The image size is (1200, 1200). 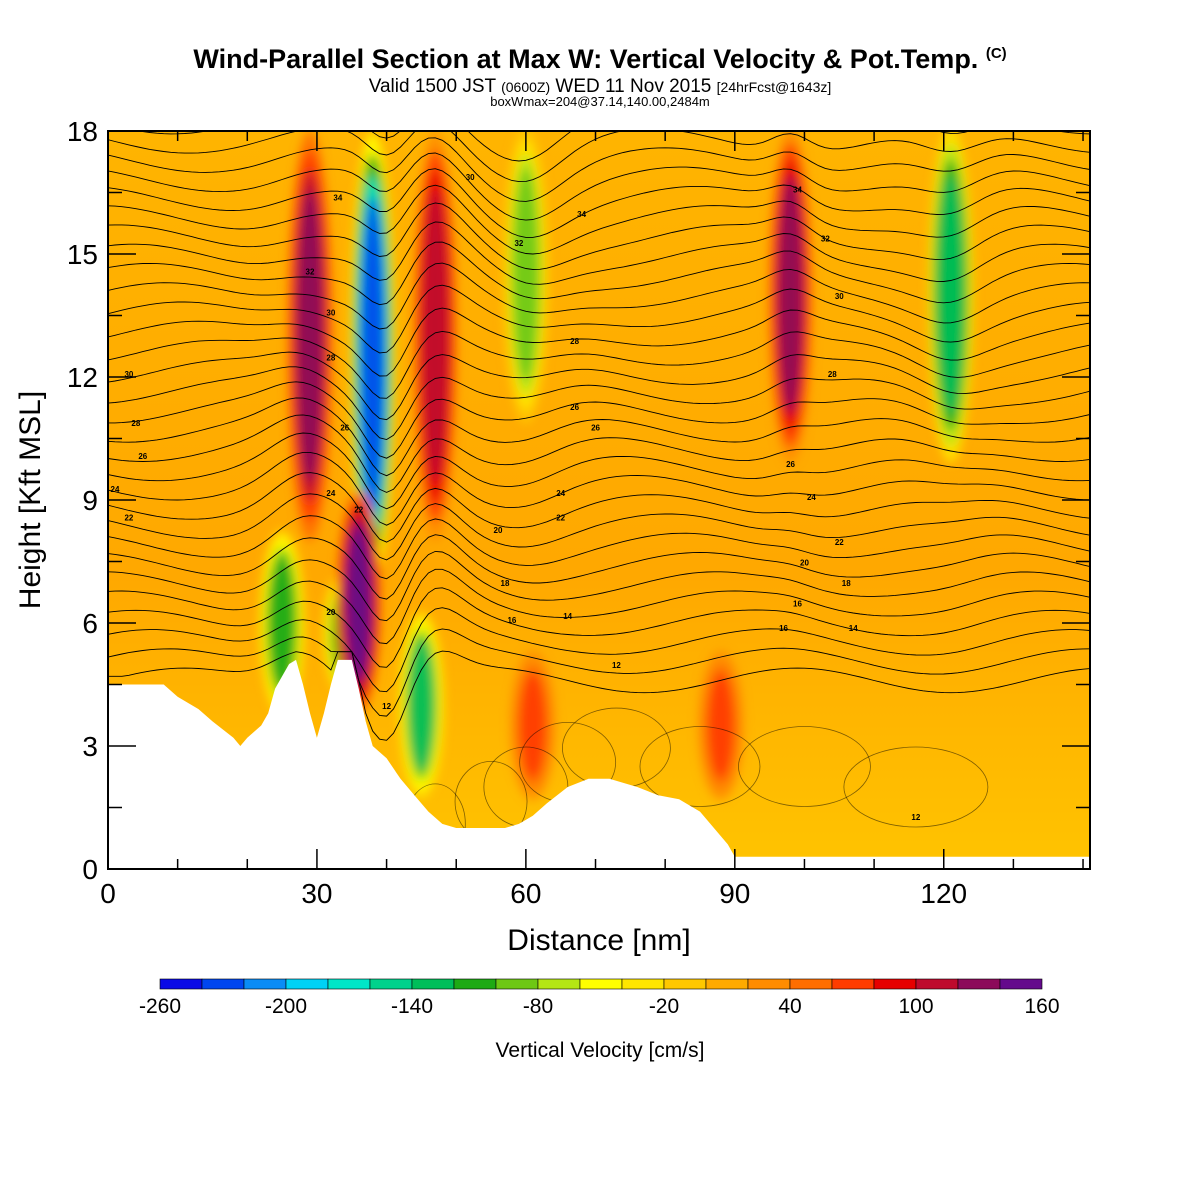 What do you see at coordinates (386, 706) in the screenshot?
I see `contour-label: 12` at bounding box center [386, 706].